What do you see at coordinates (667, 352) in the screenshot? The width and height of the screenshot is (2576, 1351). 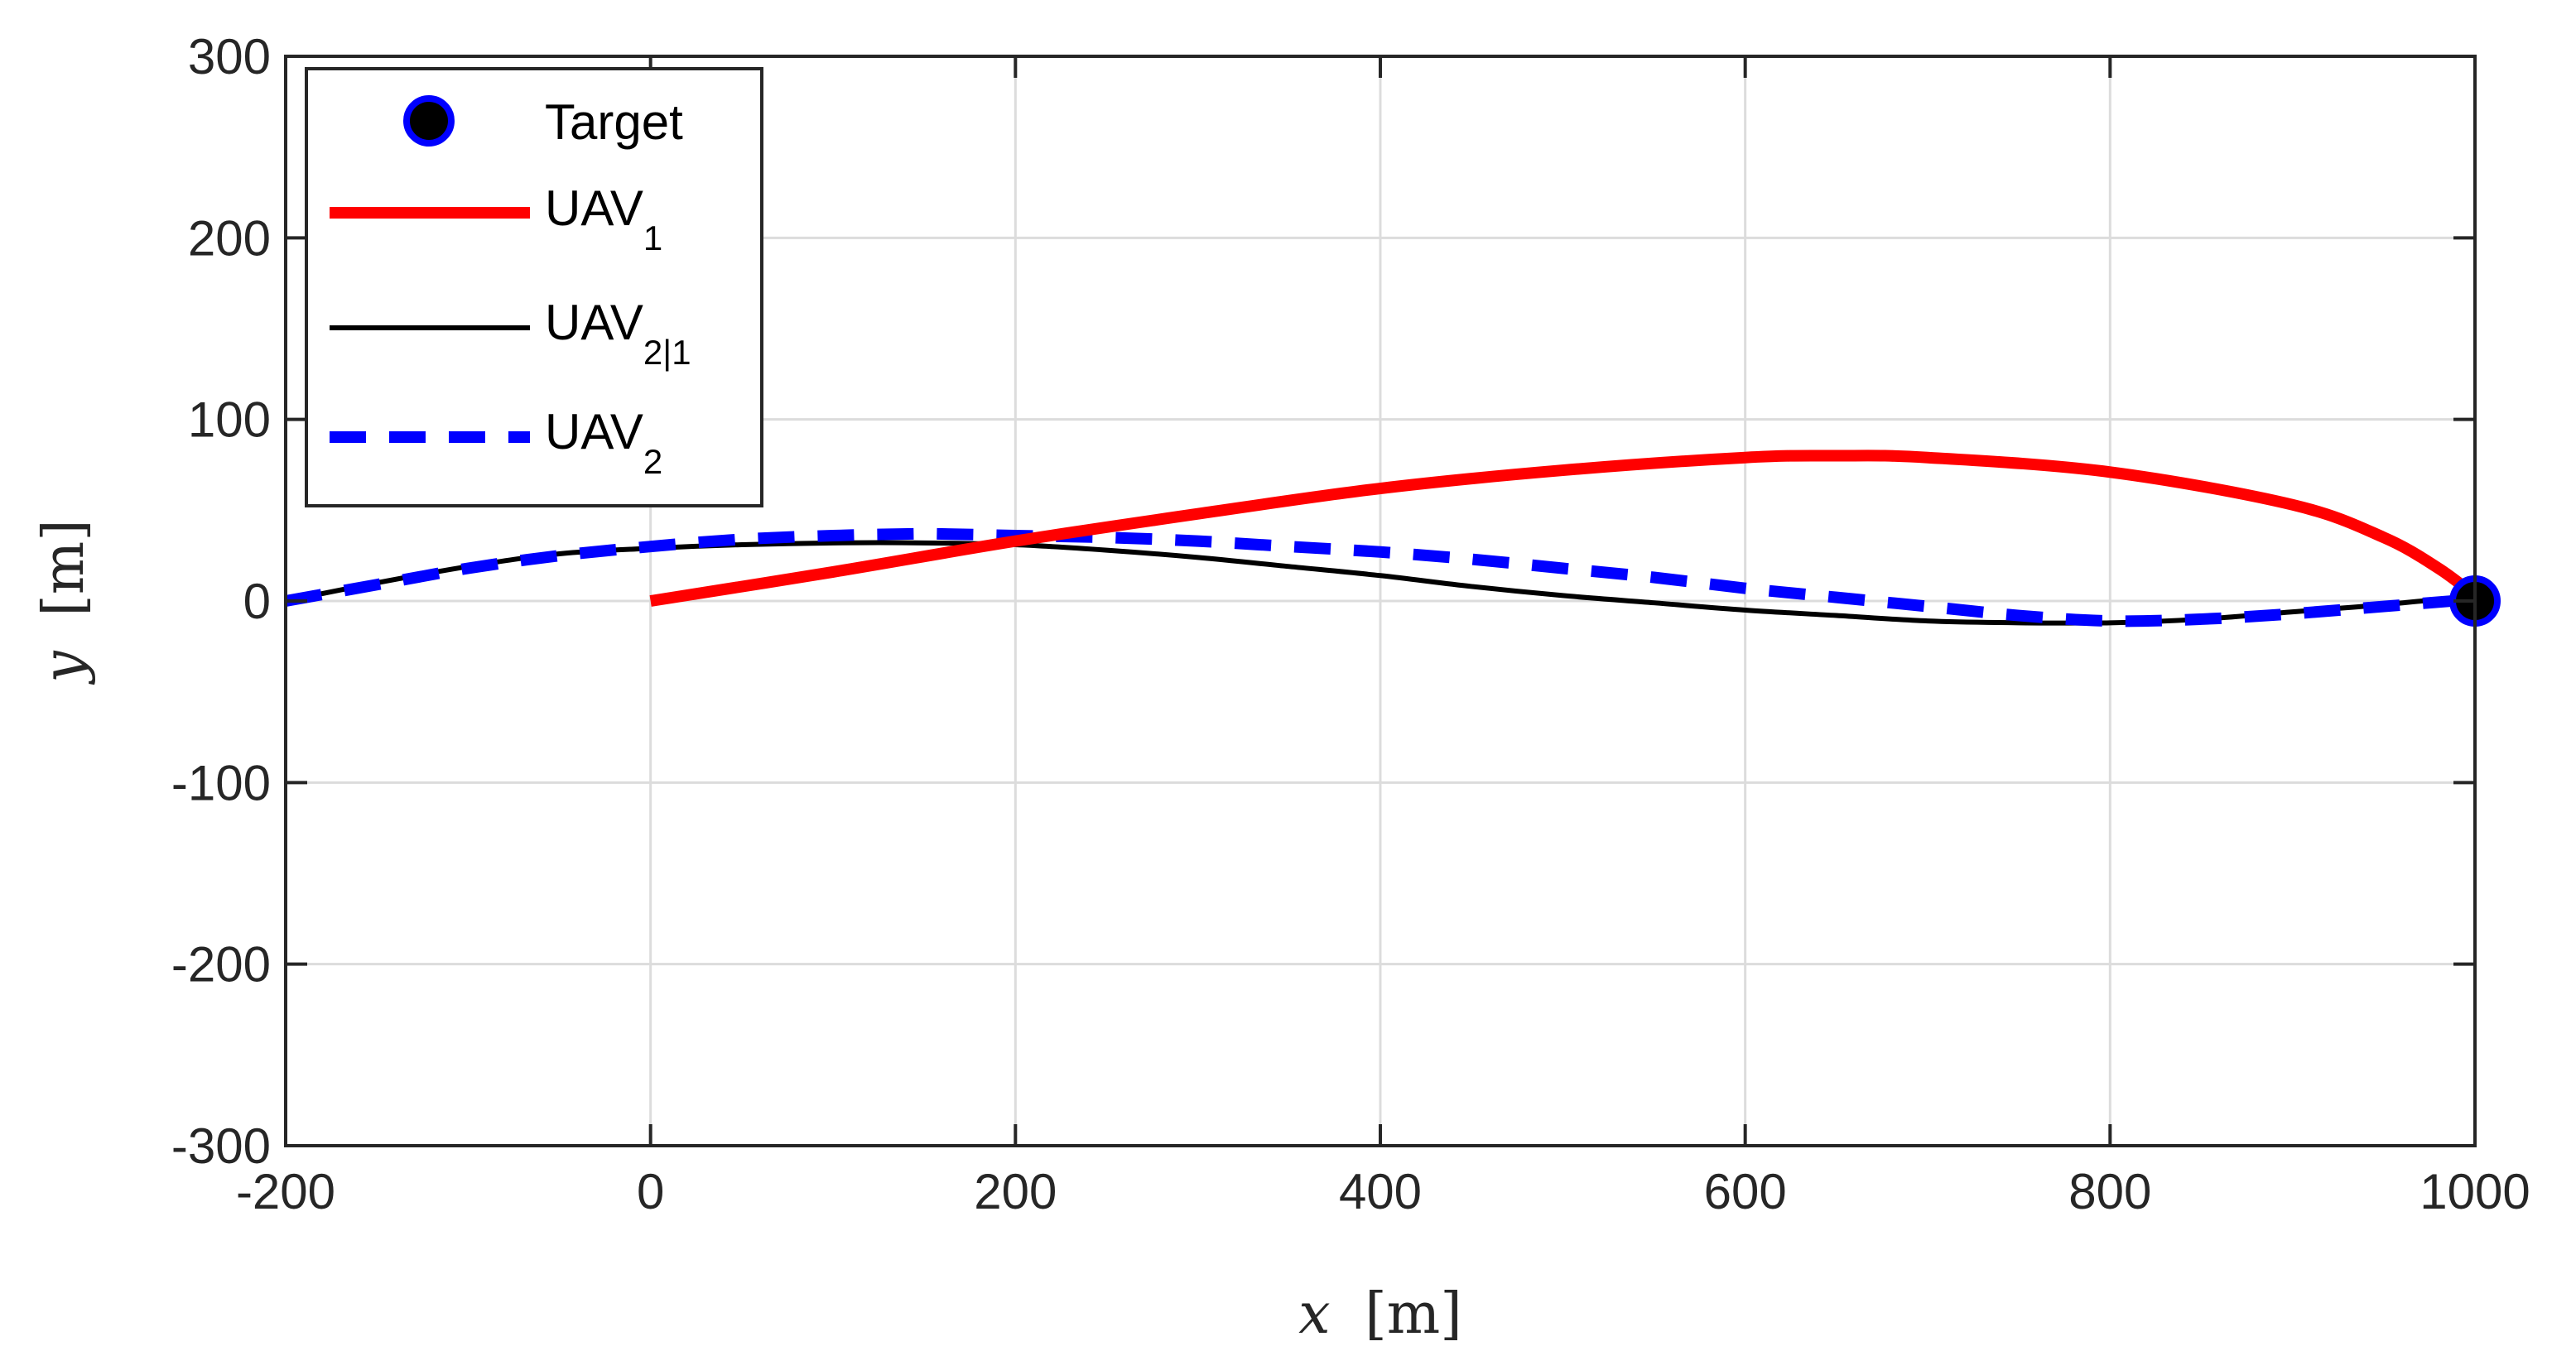 I see `legend-uav21-sub: 2|1` at bounding box center [667, 352].